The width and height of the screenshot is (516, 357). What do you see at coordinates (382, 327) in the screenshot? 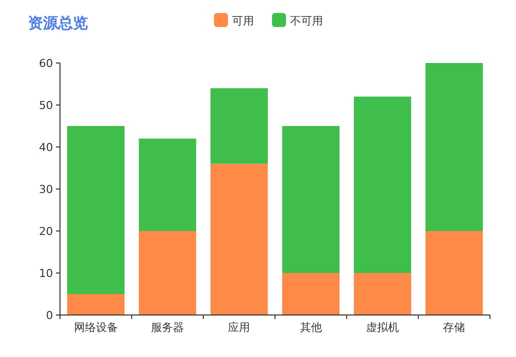
I see `x-tick-label: 虚拟机` at bounding box center [382, 327].